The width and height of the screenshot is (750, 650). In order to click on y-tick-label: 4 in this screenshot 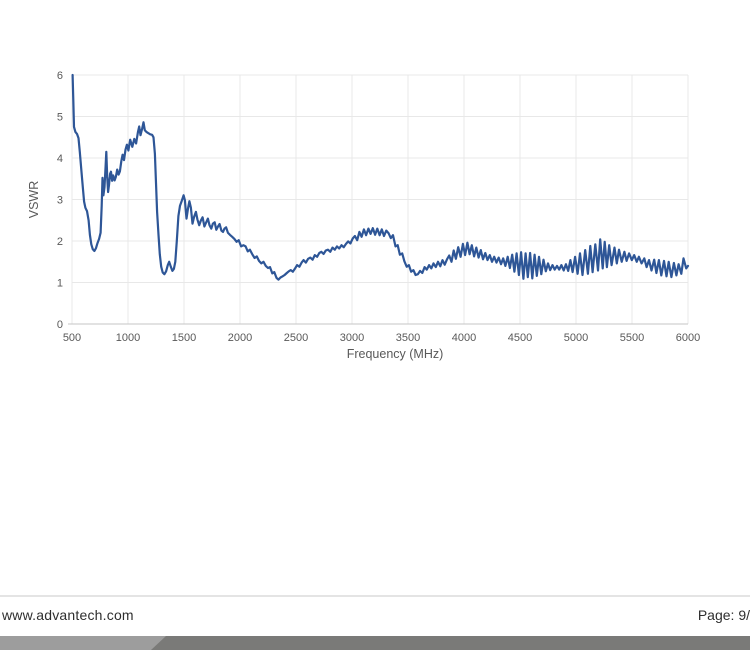, I will do `click(60, 159)`.